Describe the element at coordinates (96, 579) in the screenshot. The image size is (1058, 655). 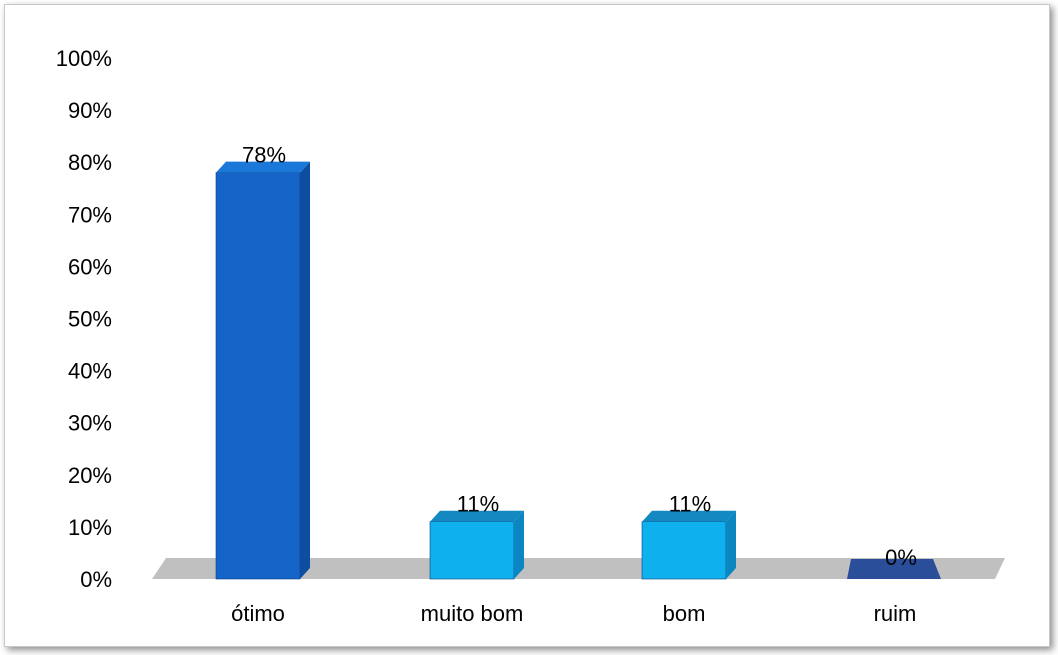
I see `y-tick-label: 0%` at that location.